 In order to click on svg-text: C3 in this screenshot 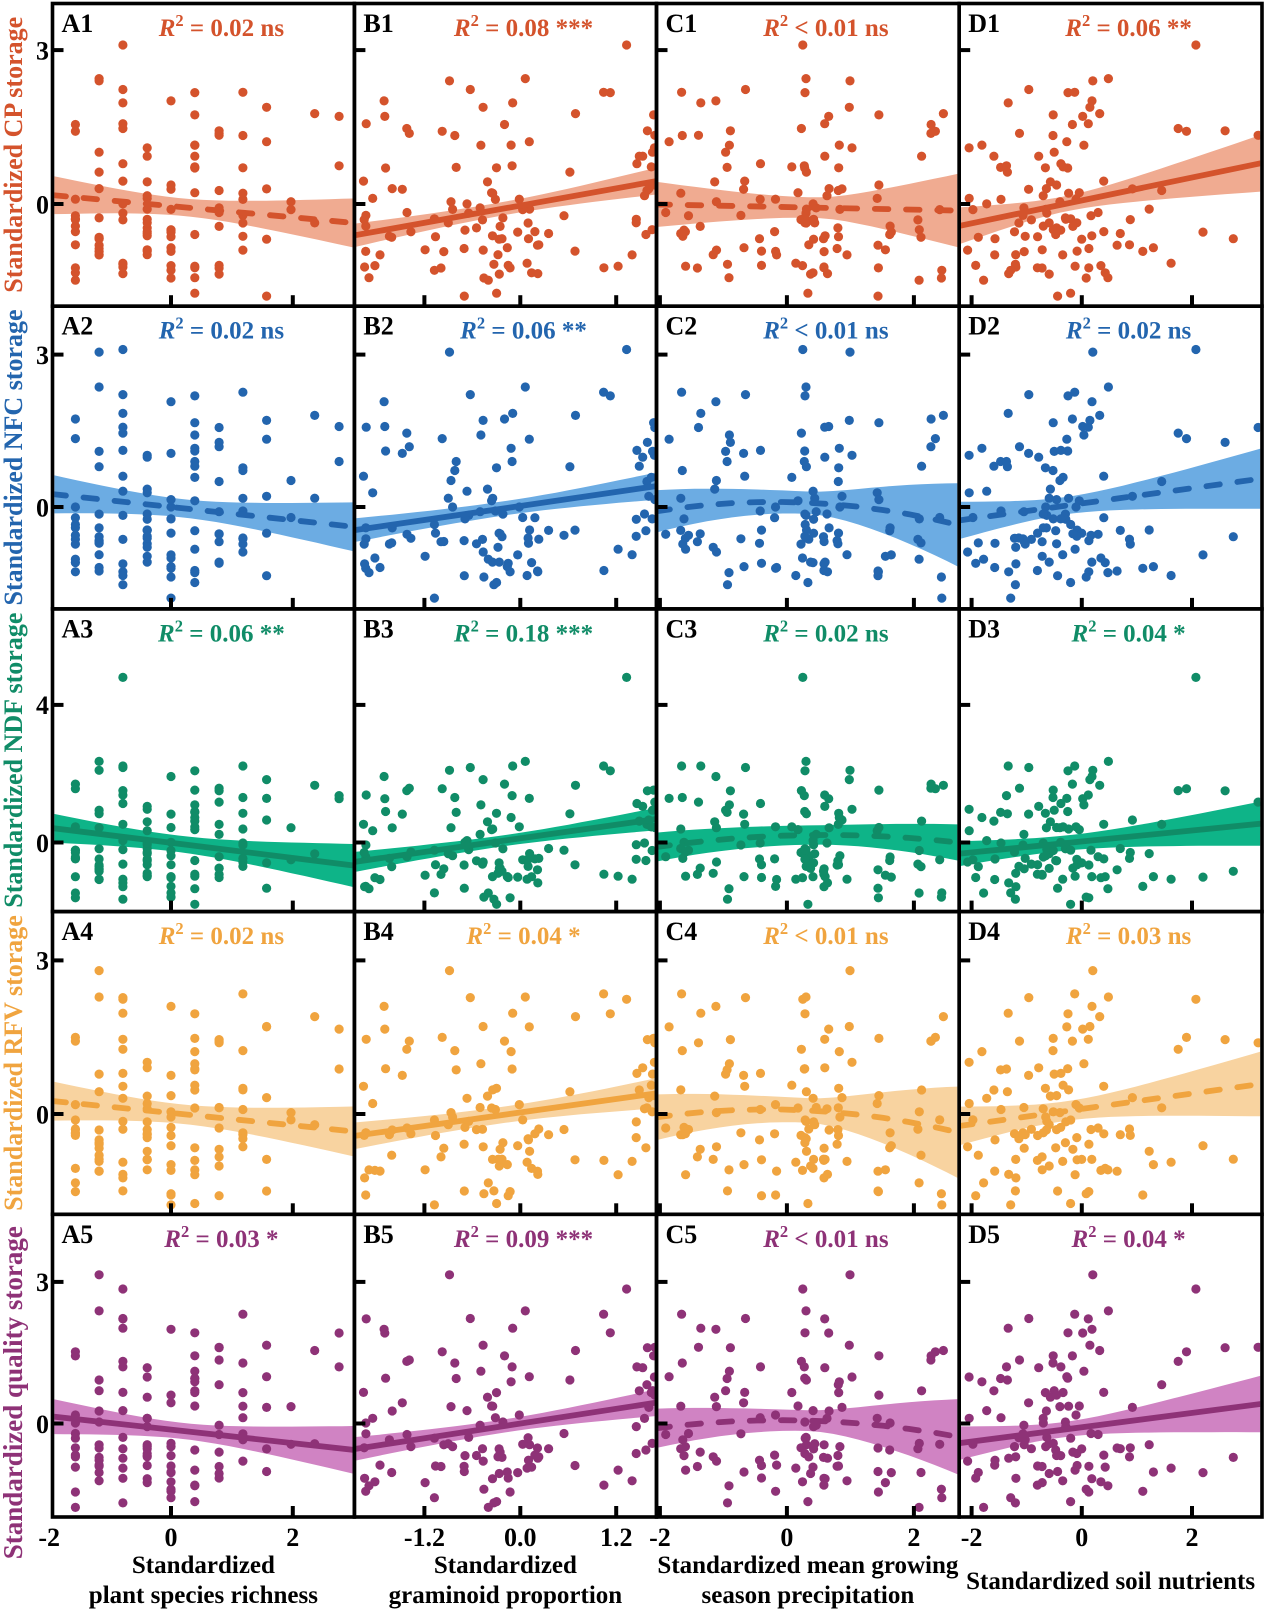, I will do `click(682, 628)`.